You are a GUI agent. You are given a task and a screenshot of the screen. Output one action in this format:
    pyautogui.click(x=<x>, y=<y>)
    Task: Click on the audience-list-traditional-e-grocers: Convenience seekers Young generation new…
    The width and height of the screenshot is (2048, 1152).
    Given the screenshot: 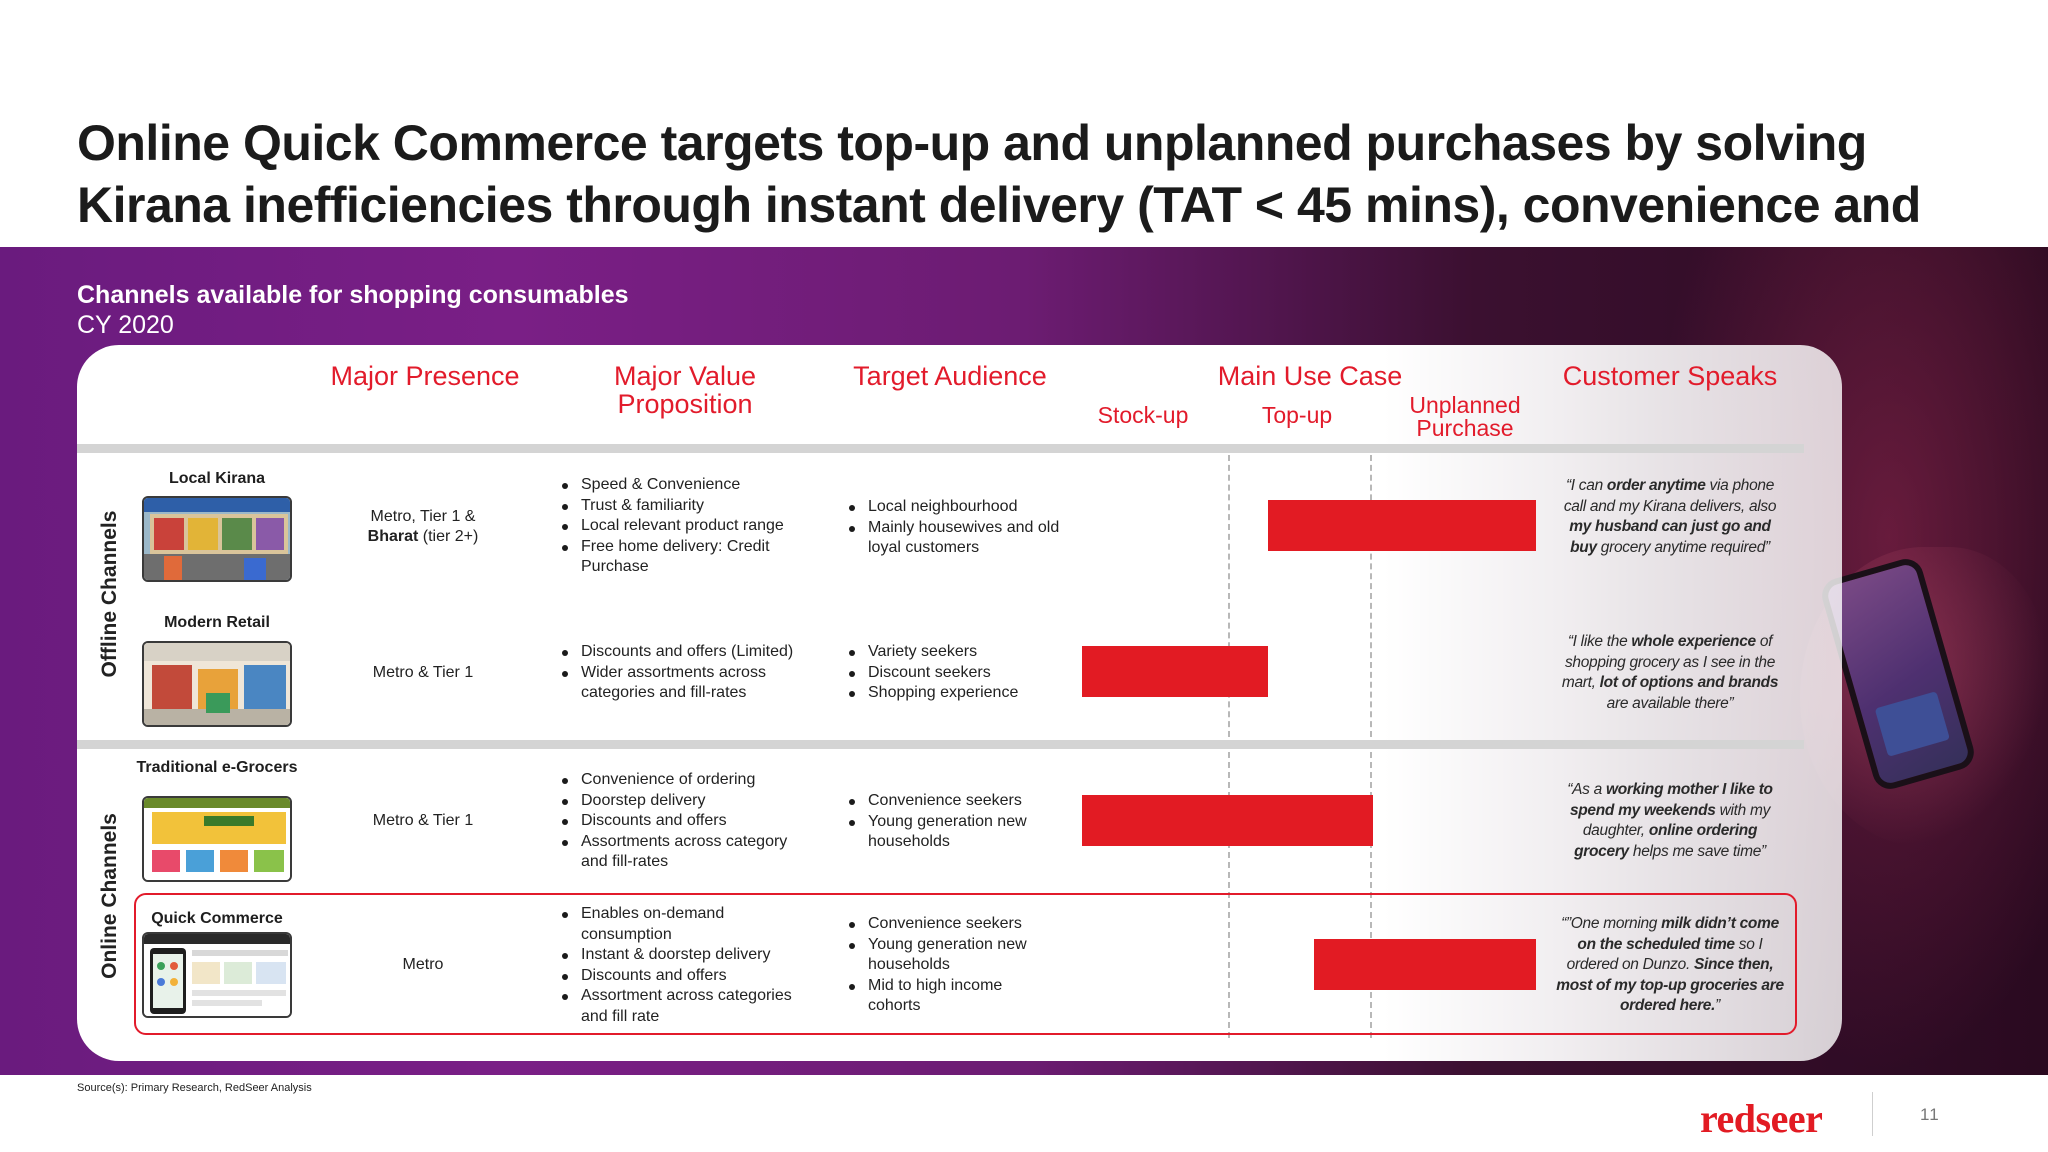 What is the action you would take?
    pyautogui.click(x=945, y=822)
    